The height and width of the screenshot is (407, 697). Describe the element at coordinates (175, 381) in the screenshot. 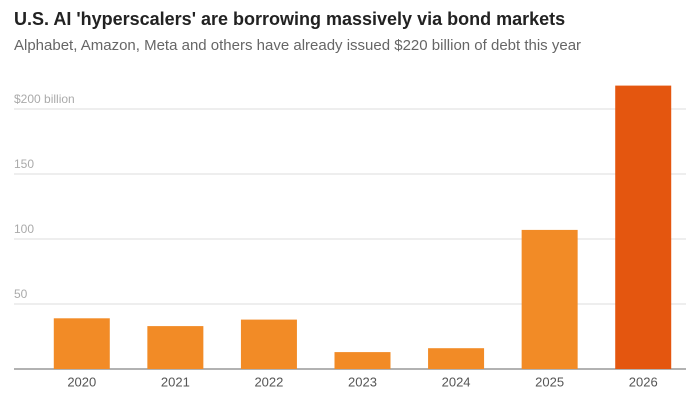

I see `x-tick-label: 2021` at that location.